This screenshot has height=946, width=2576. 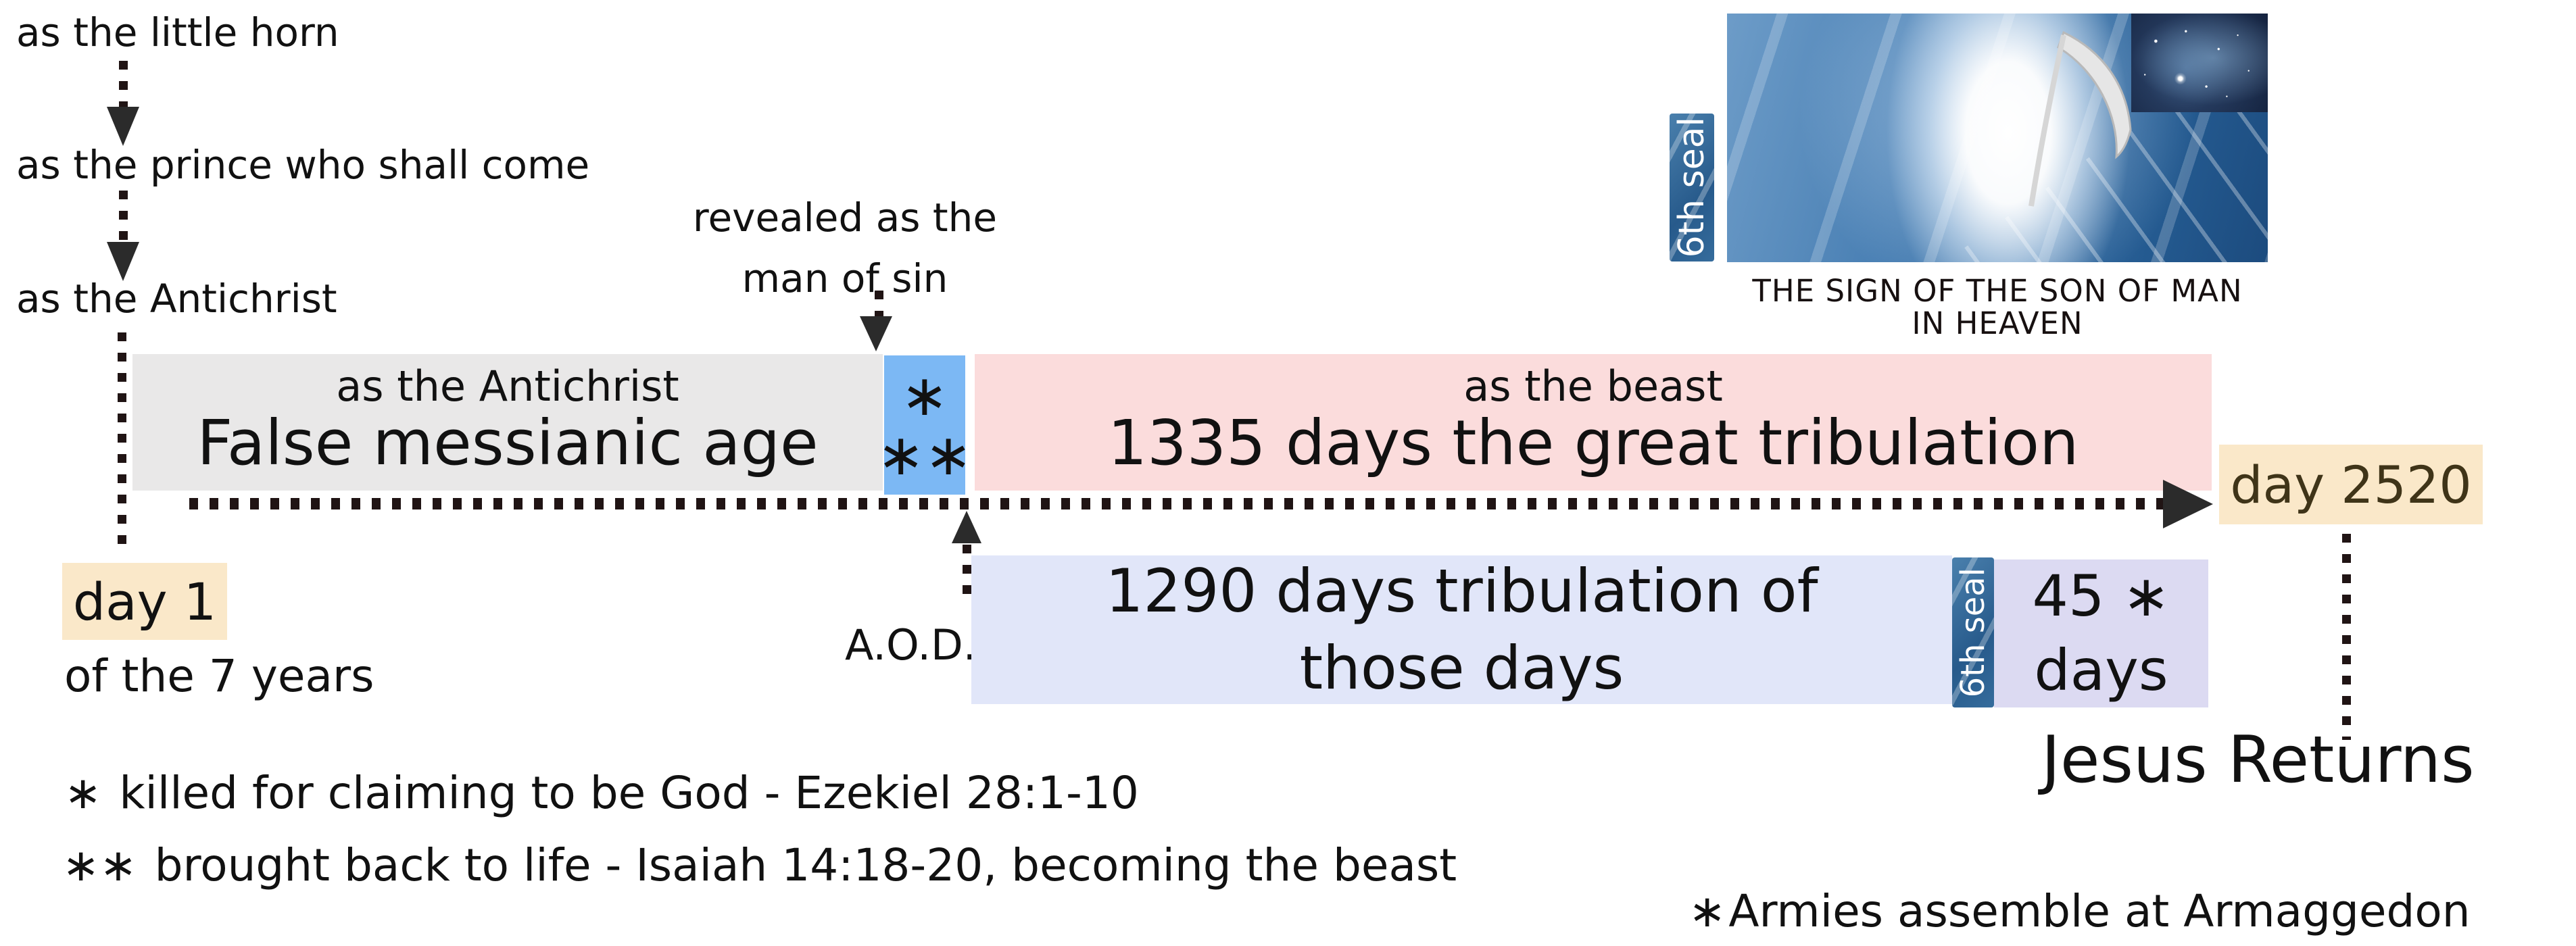 What do you see at coordinates (1997, 138) in the screenshot?
I see `heaven-image` at bounding box center [1997, 138].